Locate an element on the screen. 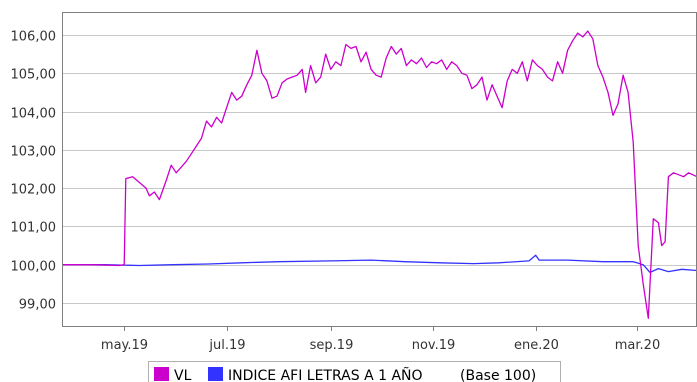 The width and height of the screenshot is (697, 382). legend: VL INDICE AFI LETRAS A 1 AÑO (Base 100) is located at coordinates (354, 371).